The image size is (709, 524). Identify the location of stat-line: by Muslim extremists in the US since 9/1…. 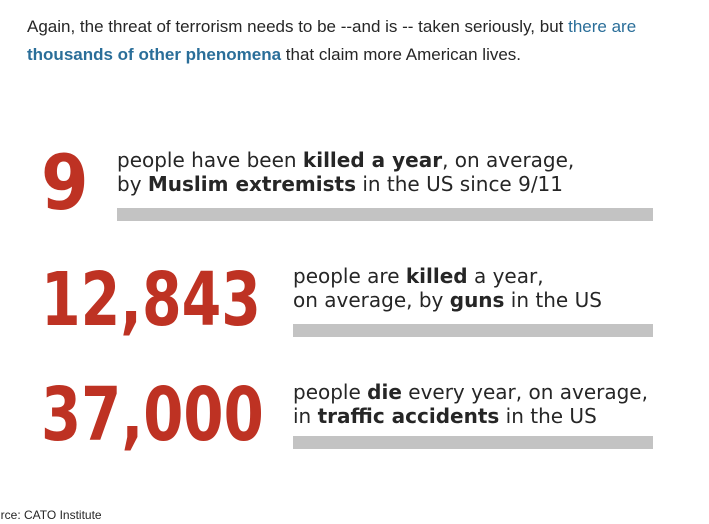
(345, 184).